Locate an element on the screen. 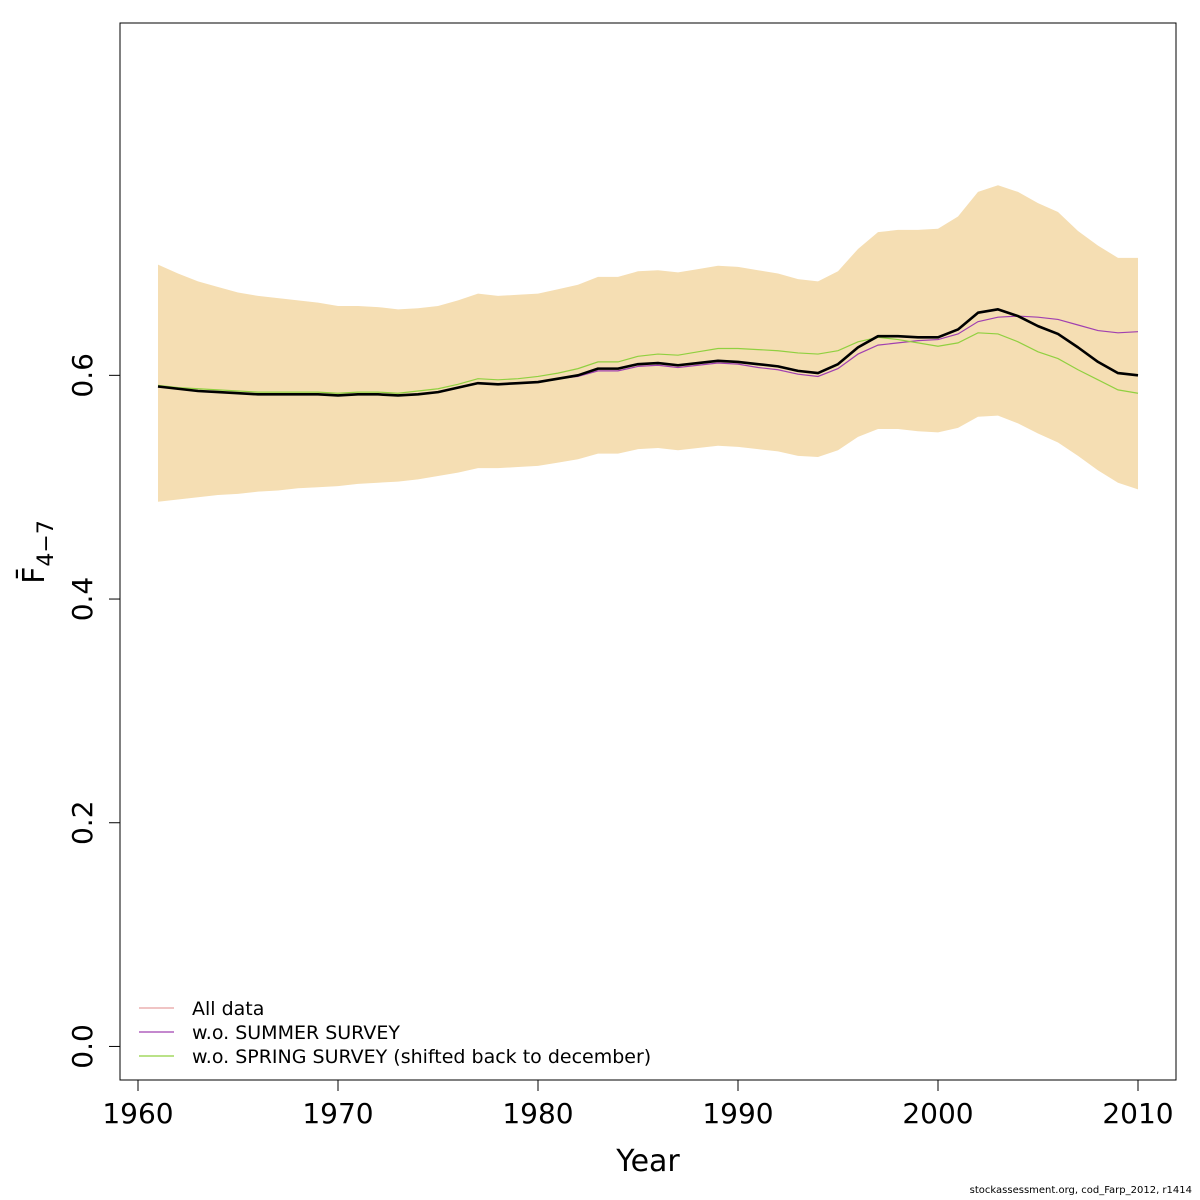  x-tick-label: 1980 is located at coordinates (537, 1113).